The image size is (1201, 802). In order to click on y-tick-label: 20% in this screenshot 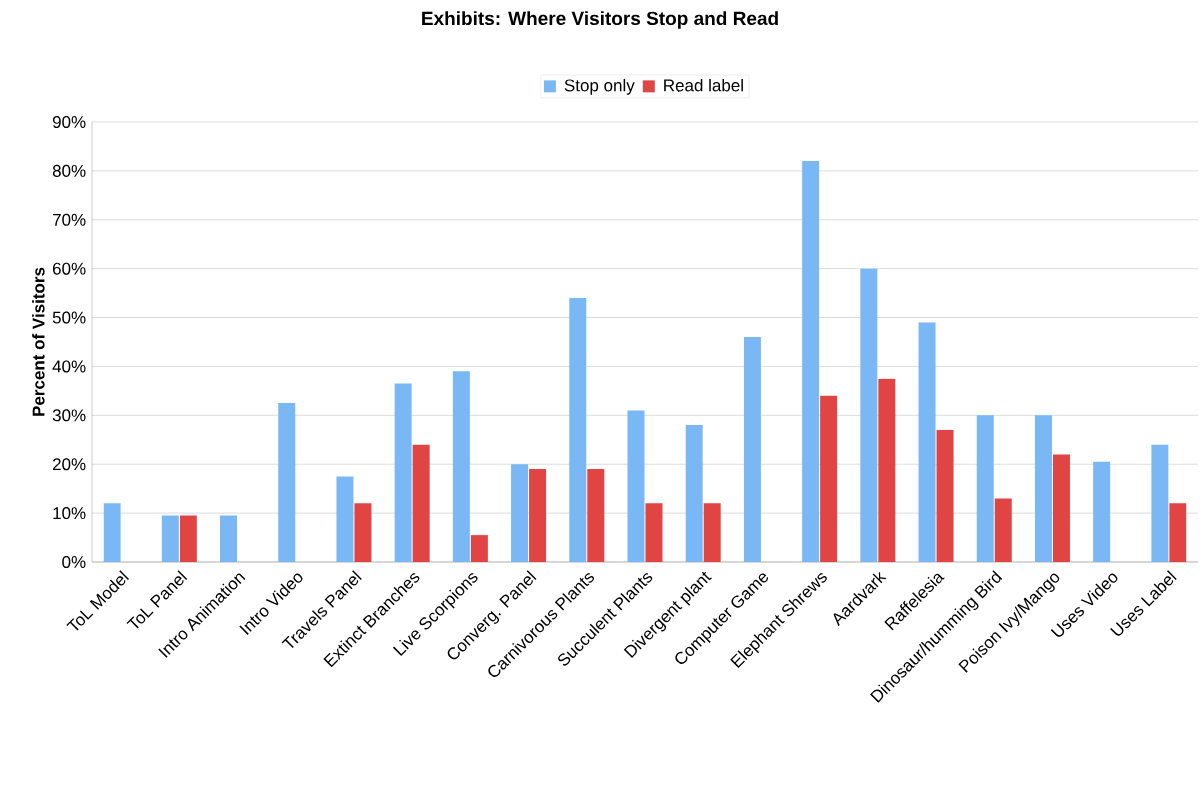, I will do `click(69, 464)`.